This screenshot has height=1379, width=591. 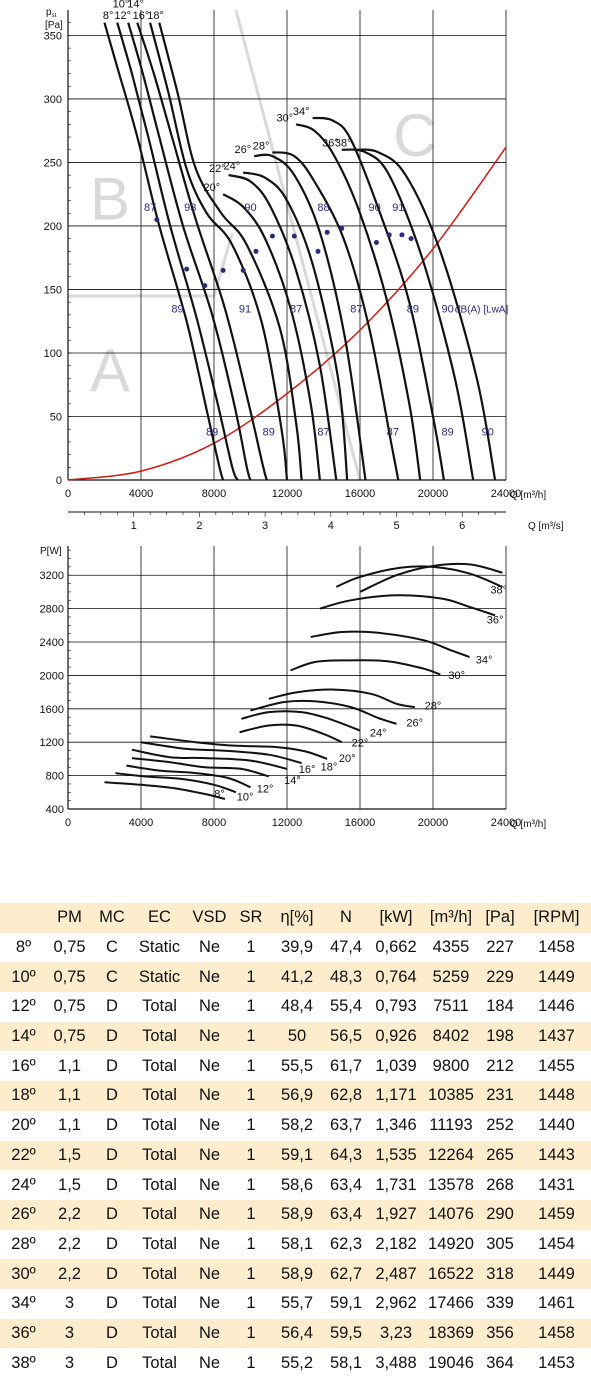 What do you see at coordinates (451, 1036) in the screenshot?
I see `table-cell: 8402` at bounding box center [451, 1036].